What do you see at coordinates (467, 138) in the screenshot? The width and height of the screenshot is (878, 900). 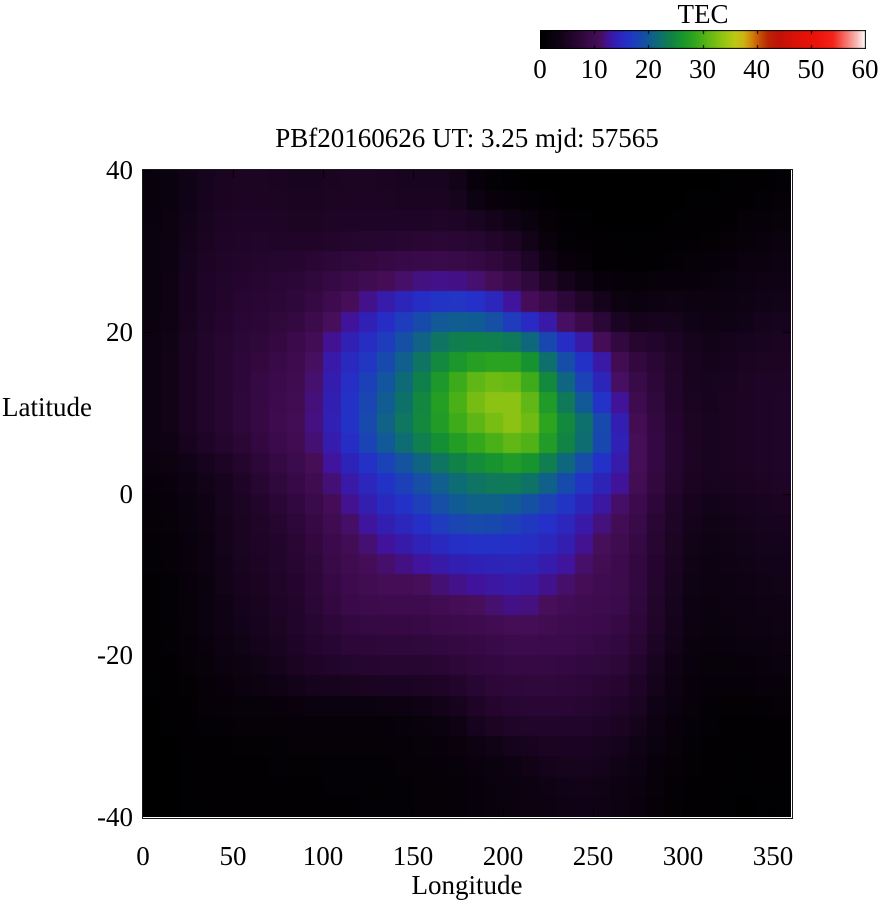 I see `plot-title: PBf20160626 UT: 3.25 mjd: 57565` at bounding box center [467, 138].